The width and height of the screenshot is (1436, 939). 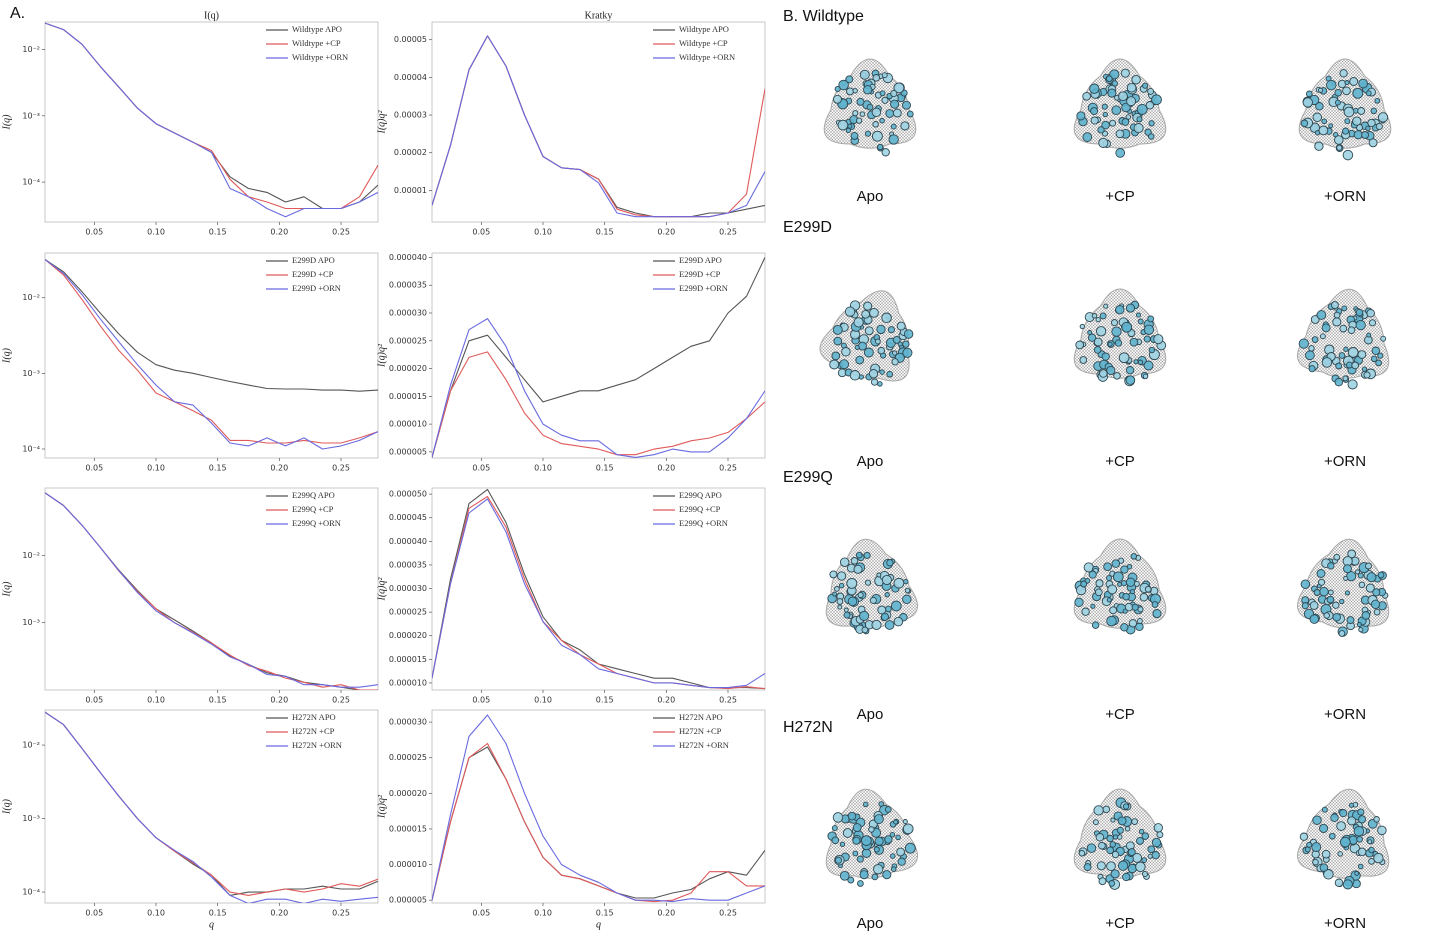 I want to click on y-tick-label: 0.000045, so click(x=408, y=517).